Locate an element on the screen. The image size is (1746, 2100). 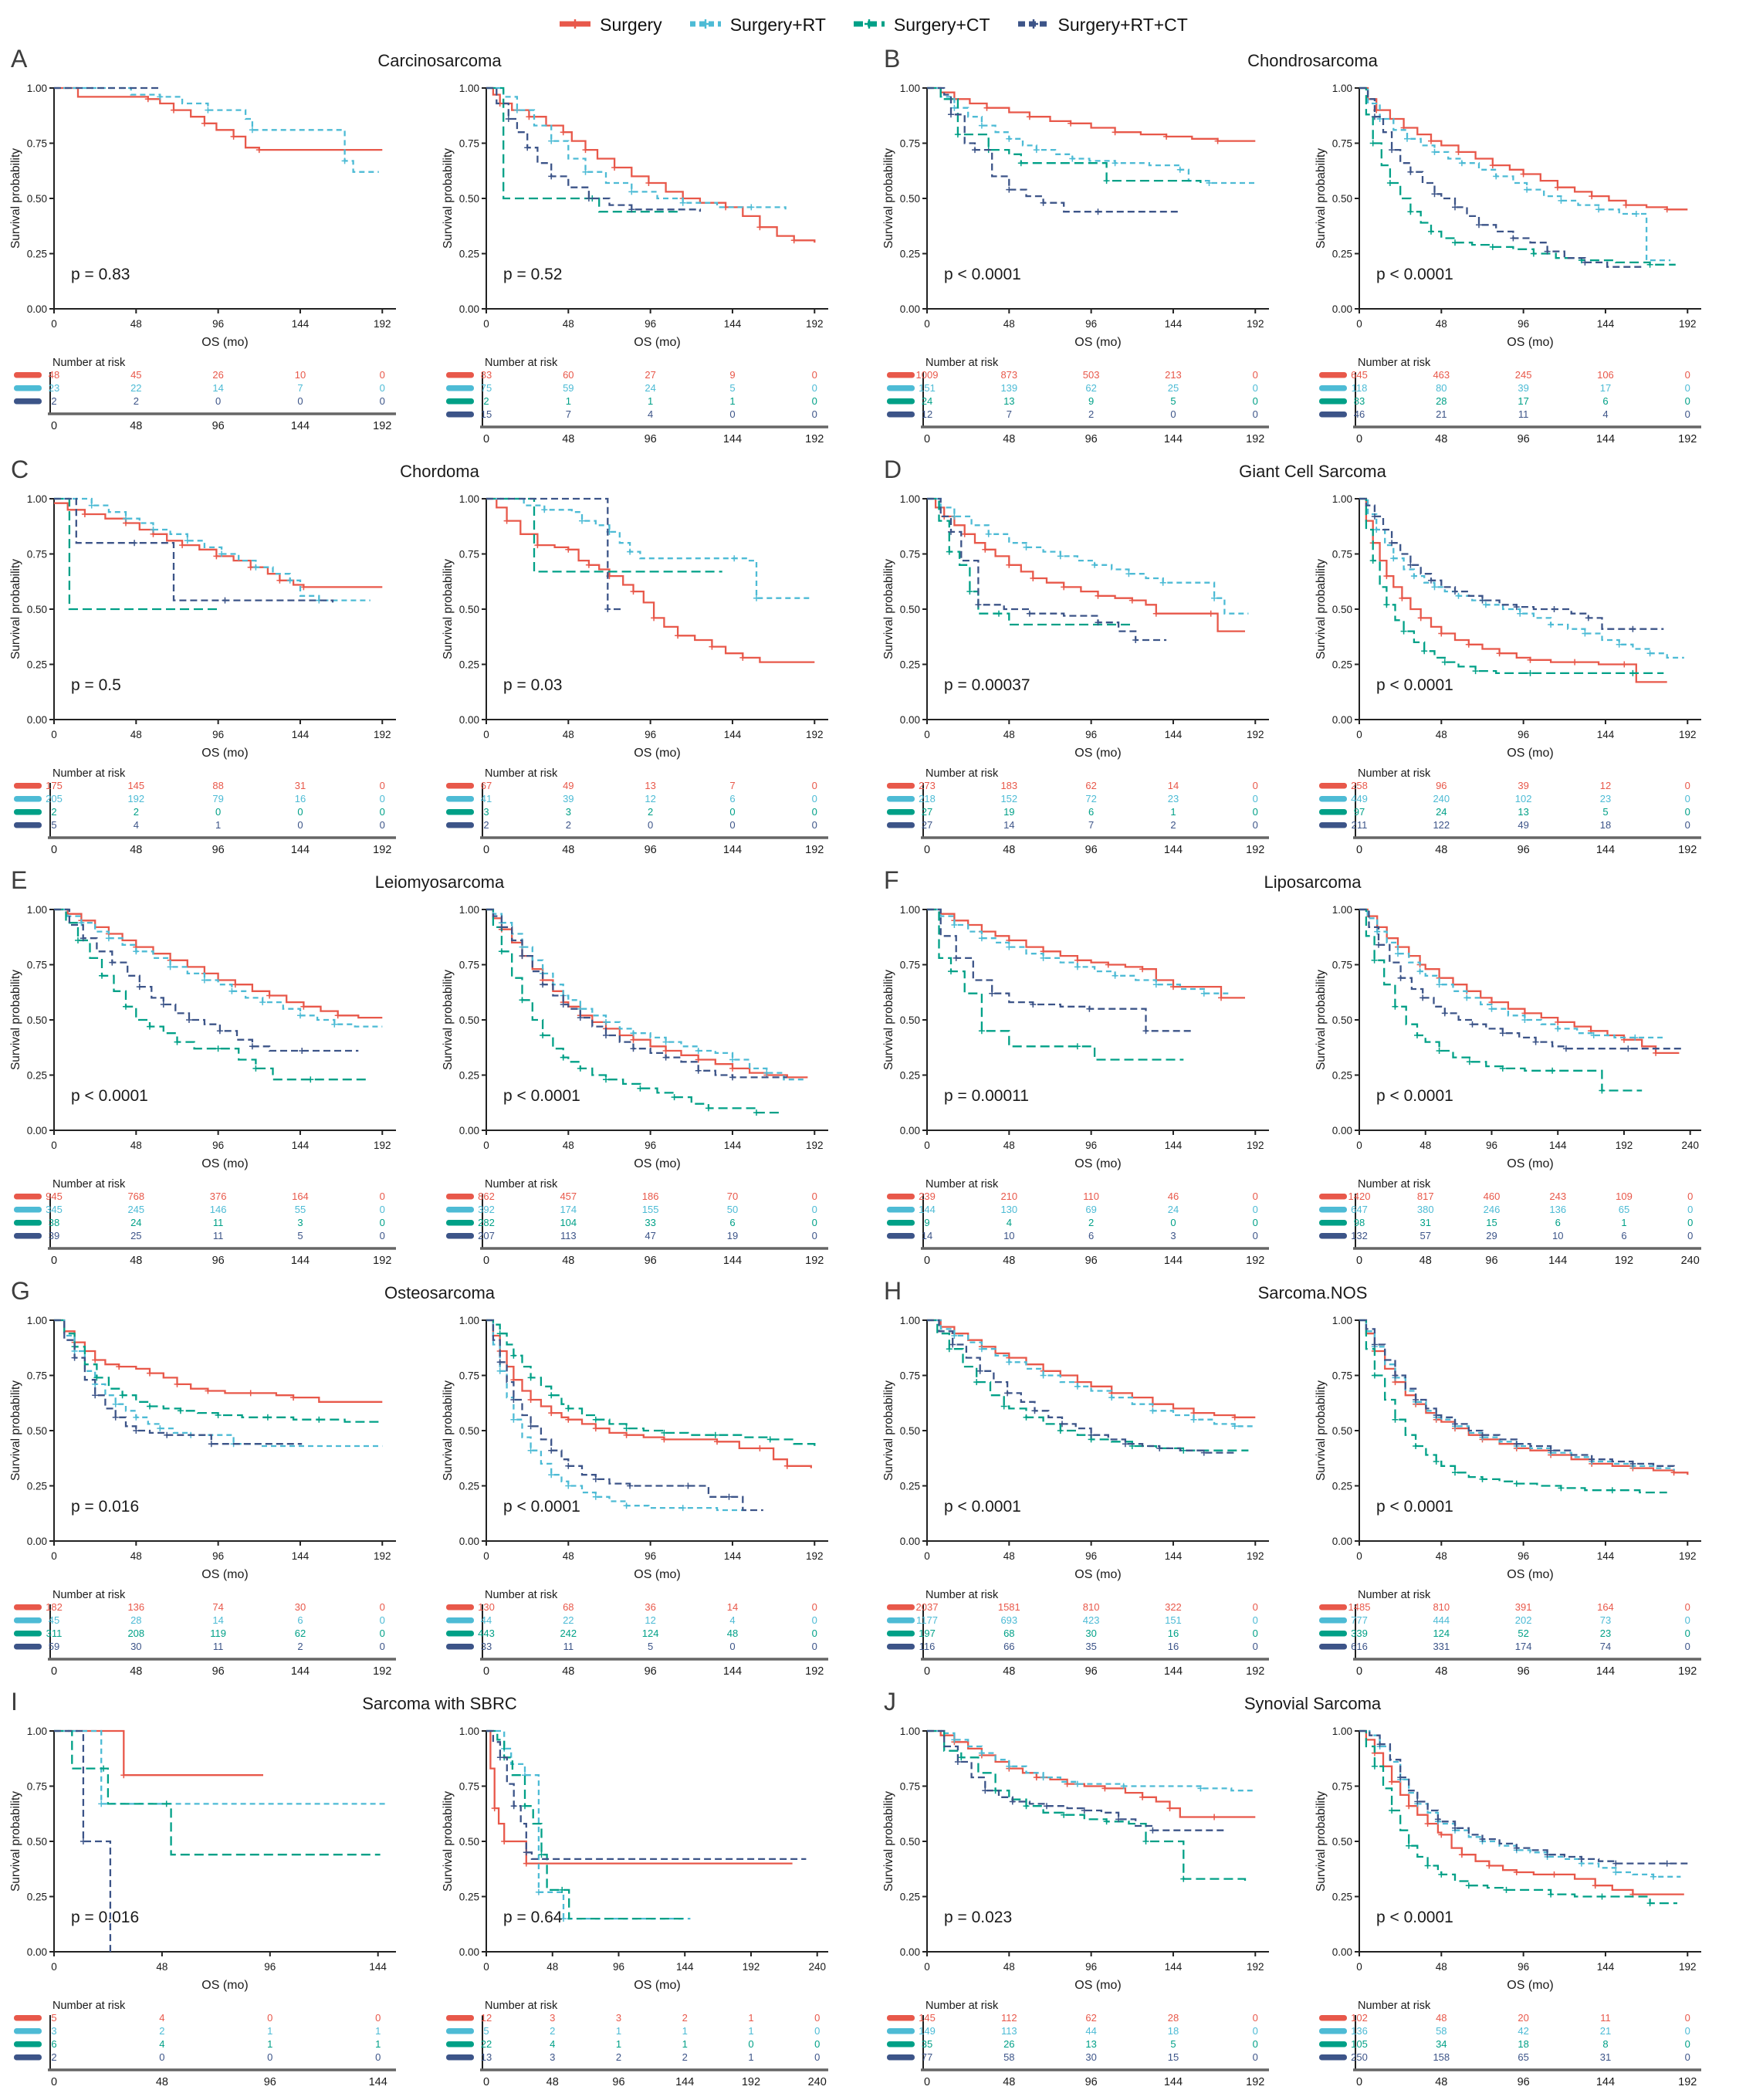
risk-count: 9 is located at coordinates (732, 375).